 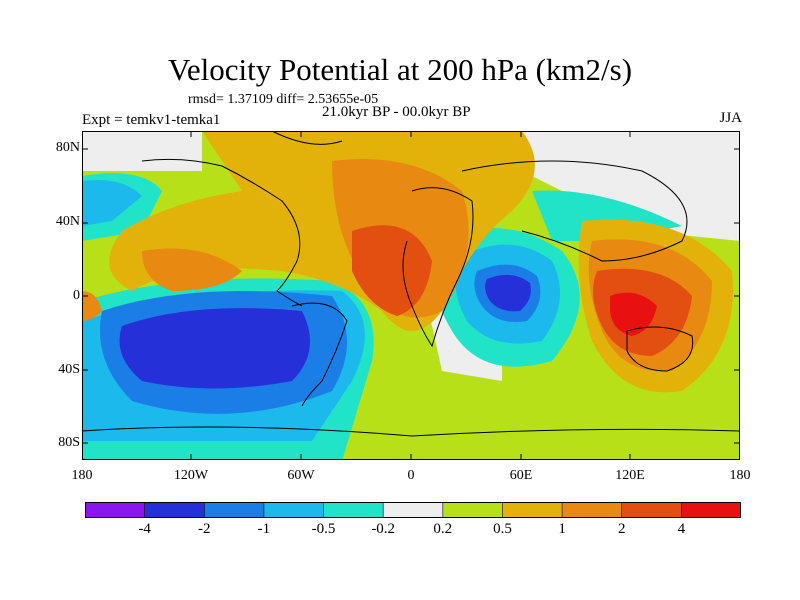 What do you see at coordinates (82, 475) in the screenshot?
I see `lon-label-180w: 180` at bounding box center [82, 475].